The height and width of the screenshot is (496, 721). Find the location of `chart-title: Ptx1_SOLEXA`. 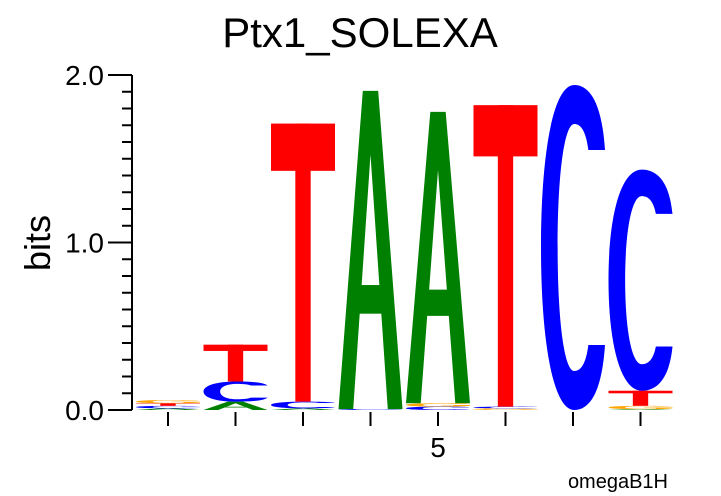

chart-title: Ptx1_SOLEXA is located at coordinates (359, 32).